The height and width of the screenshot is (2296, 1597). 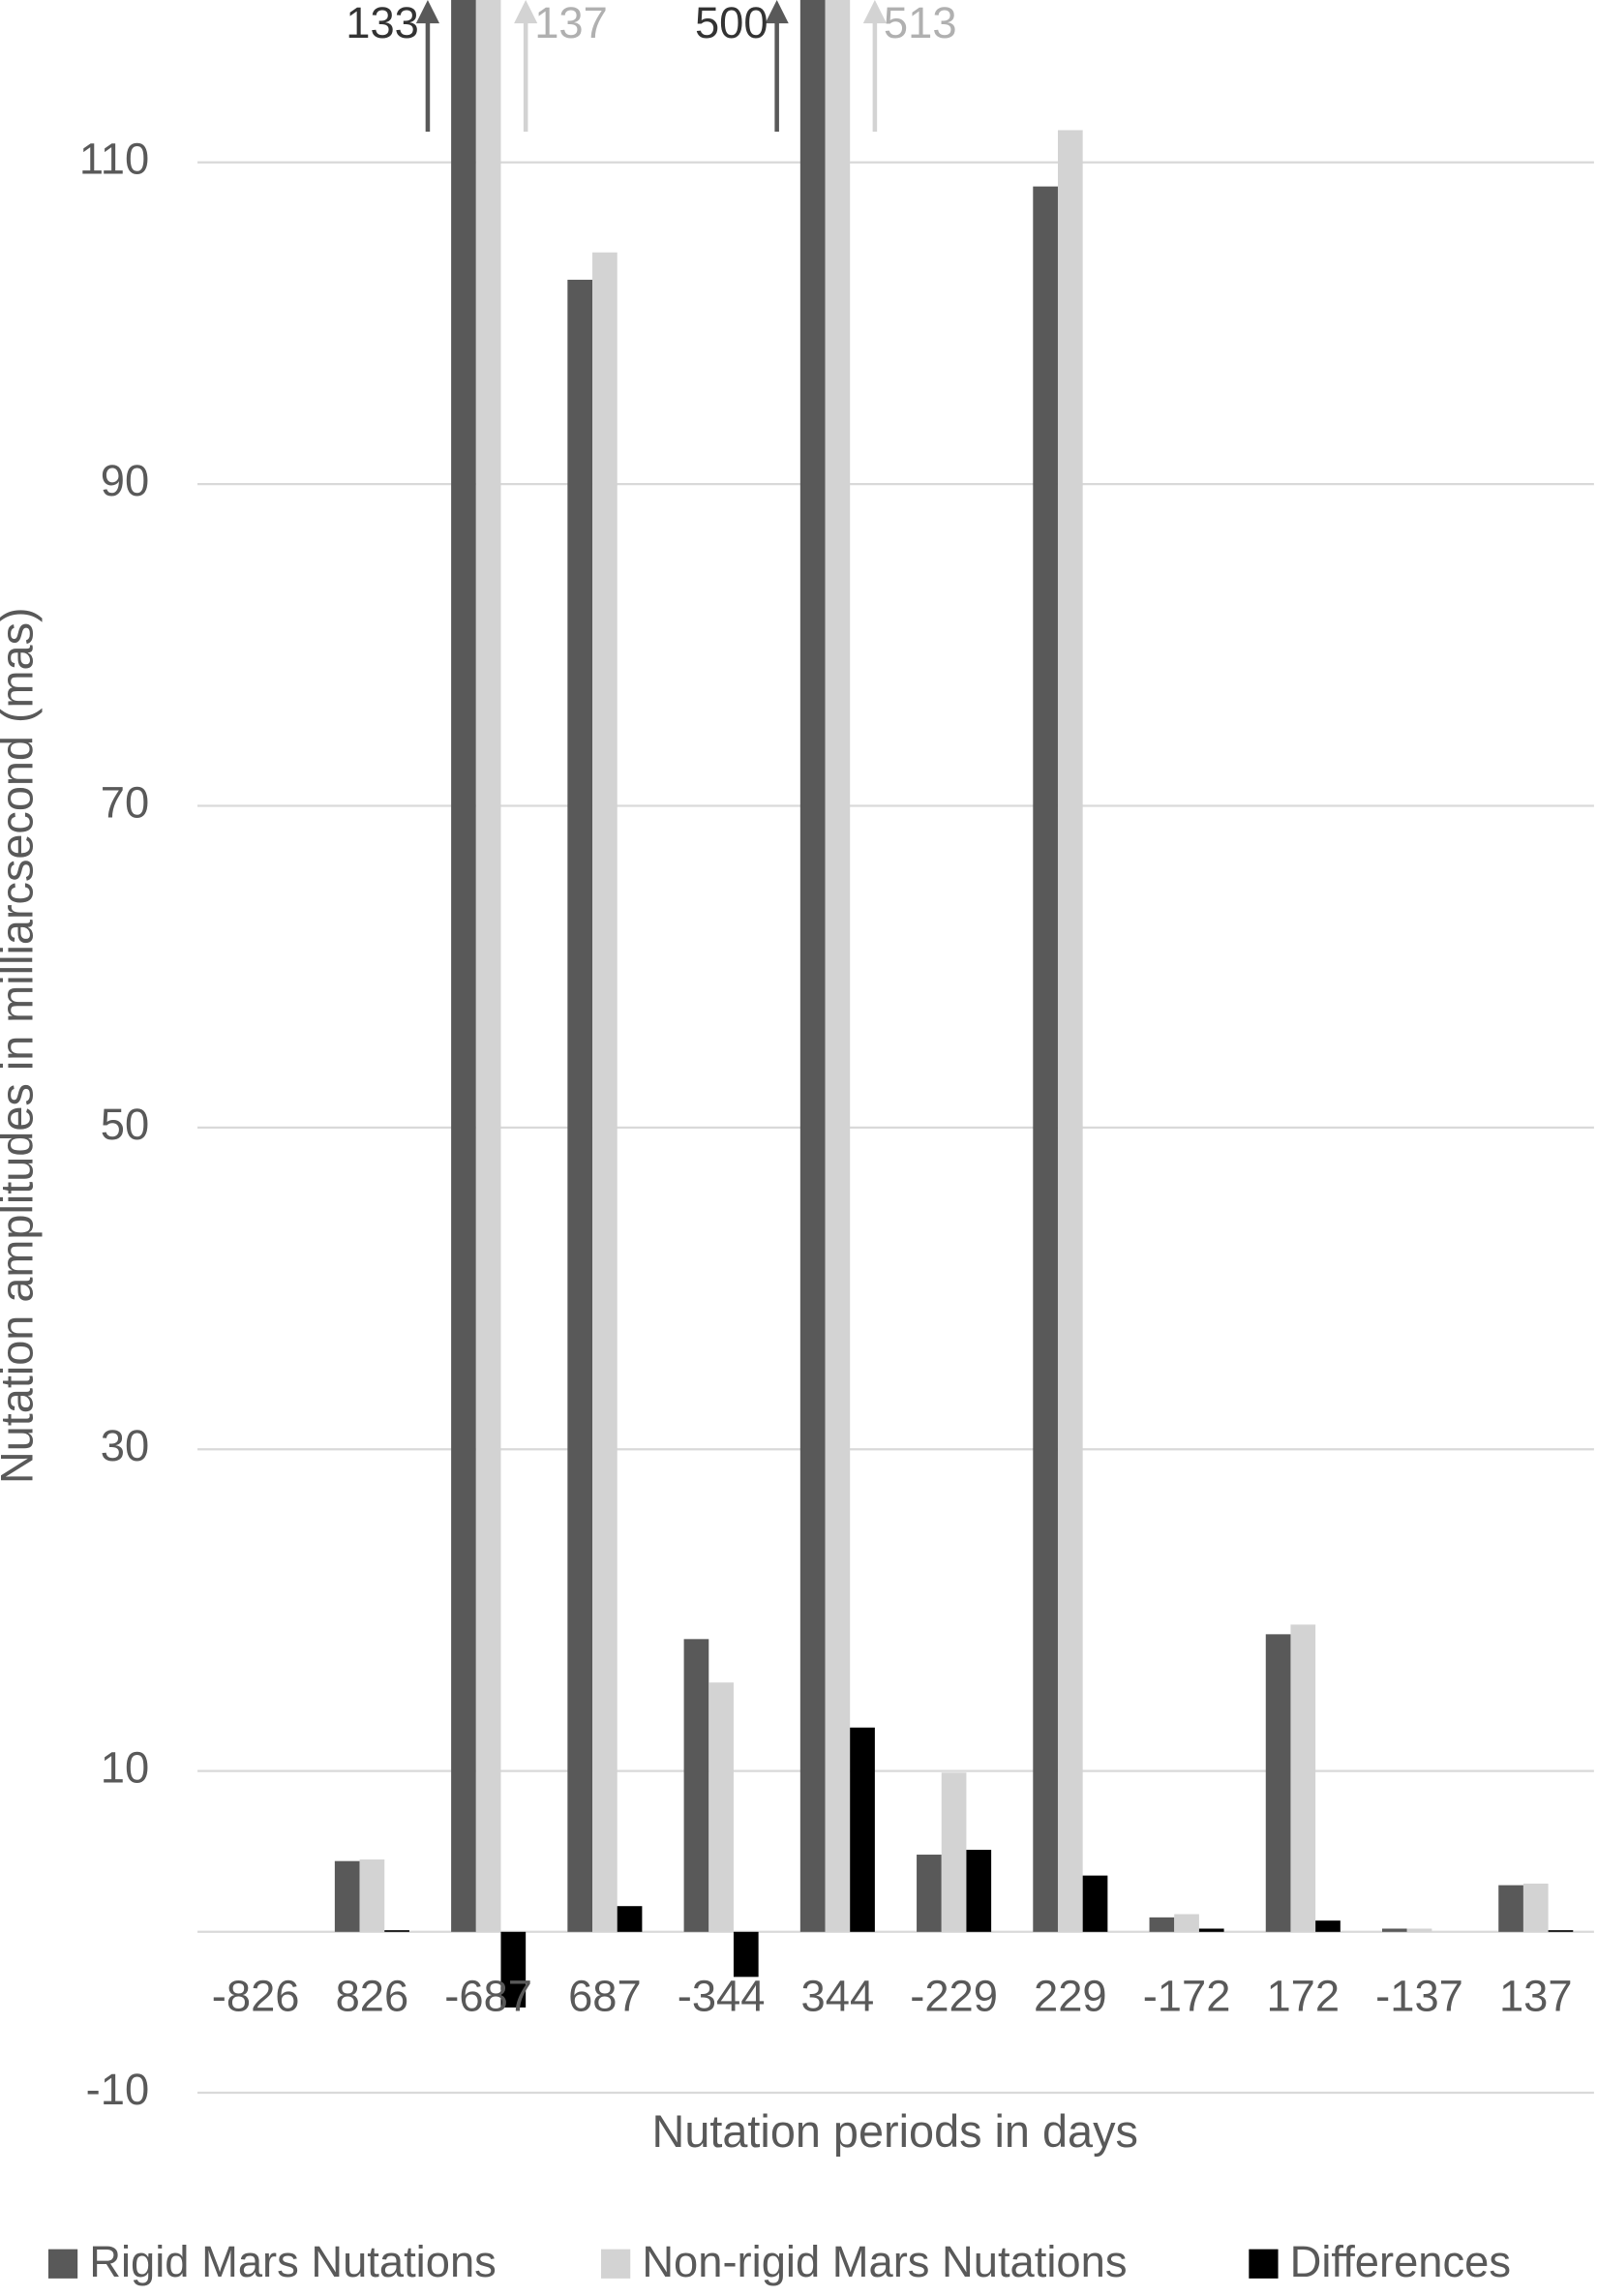 What do you see at coordinates (605, 1996) in the screenshot?
I see `x-tick-label: 687` at bounding box center [605, 1996].